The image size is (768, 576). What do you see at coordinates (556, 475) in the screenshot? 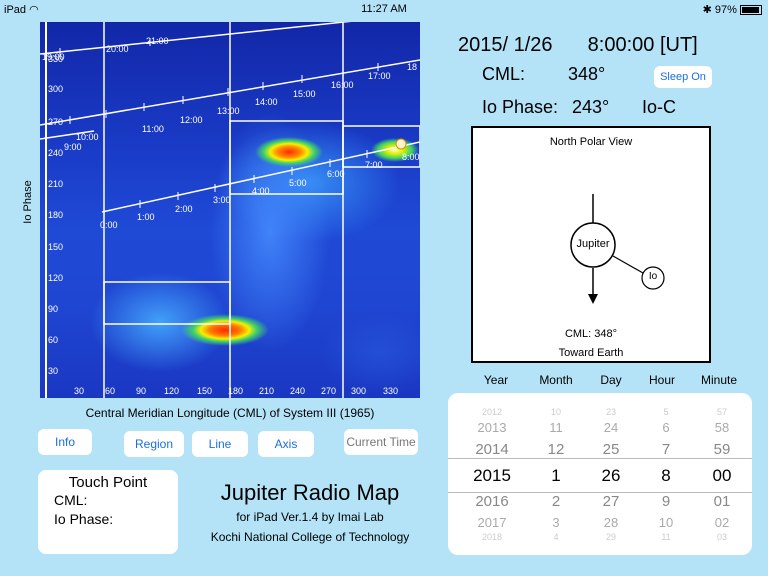
I see `picker-value-selected: 1` at bounding box center [556, 475].